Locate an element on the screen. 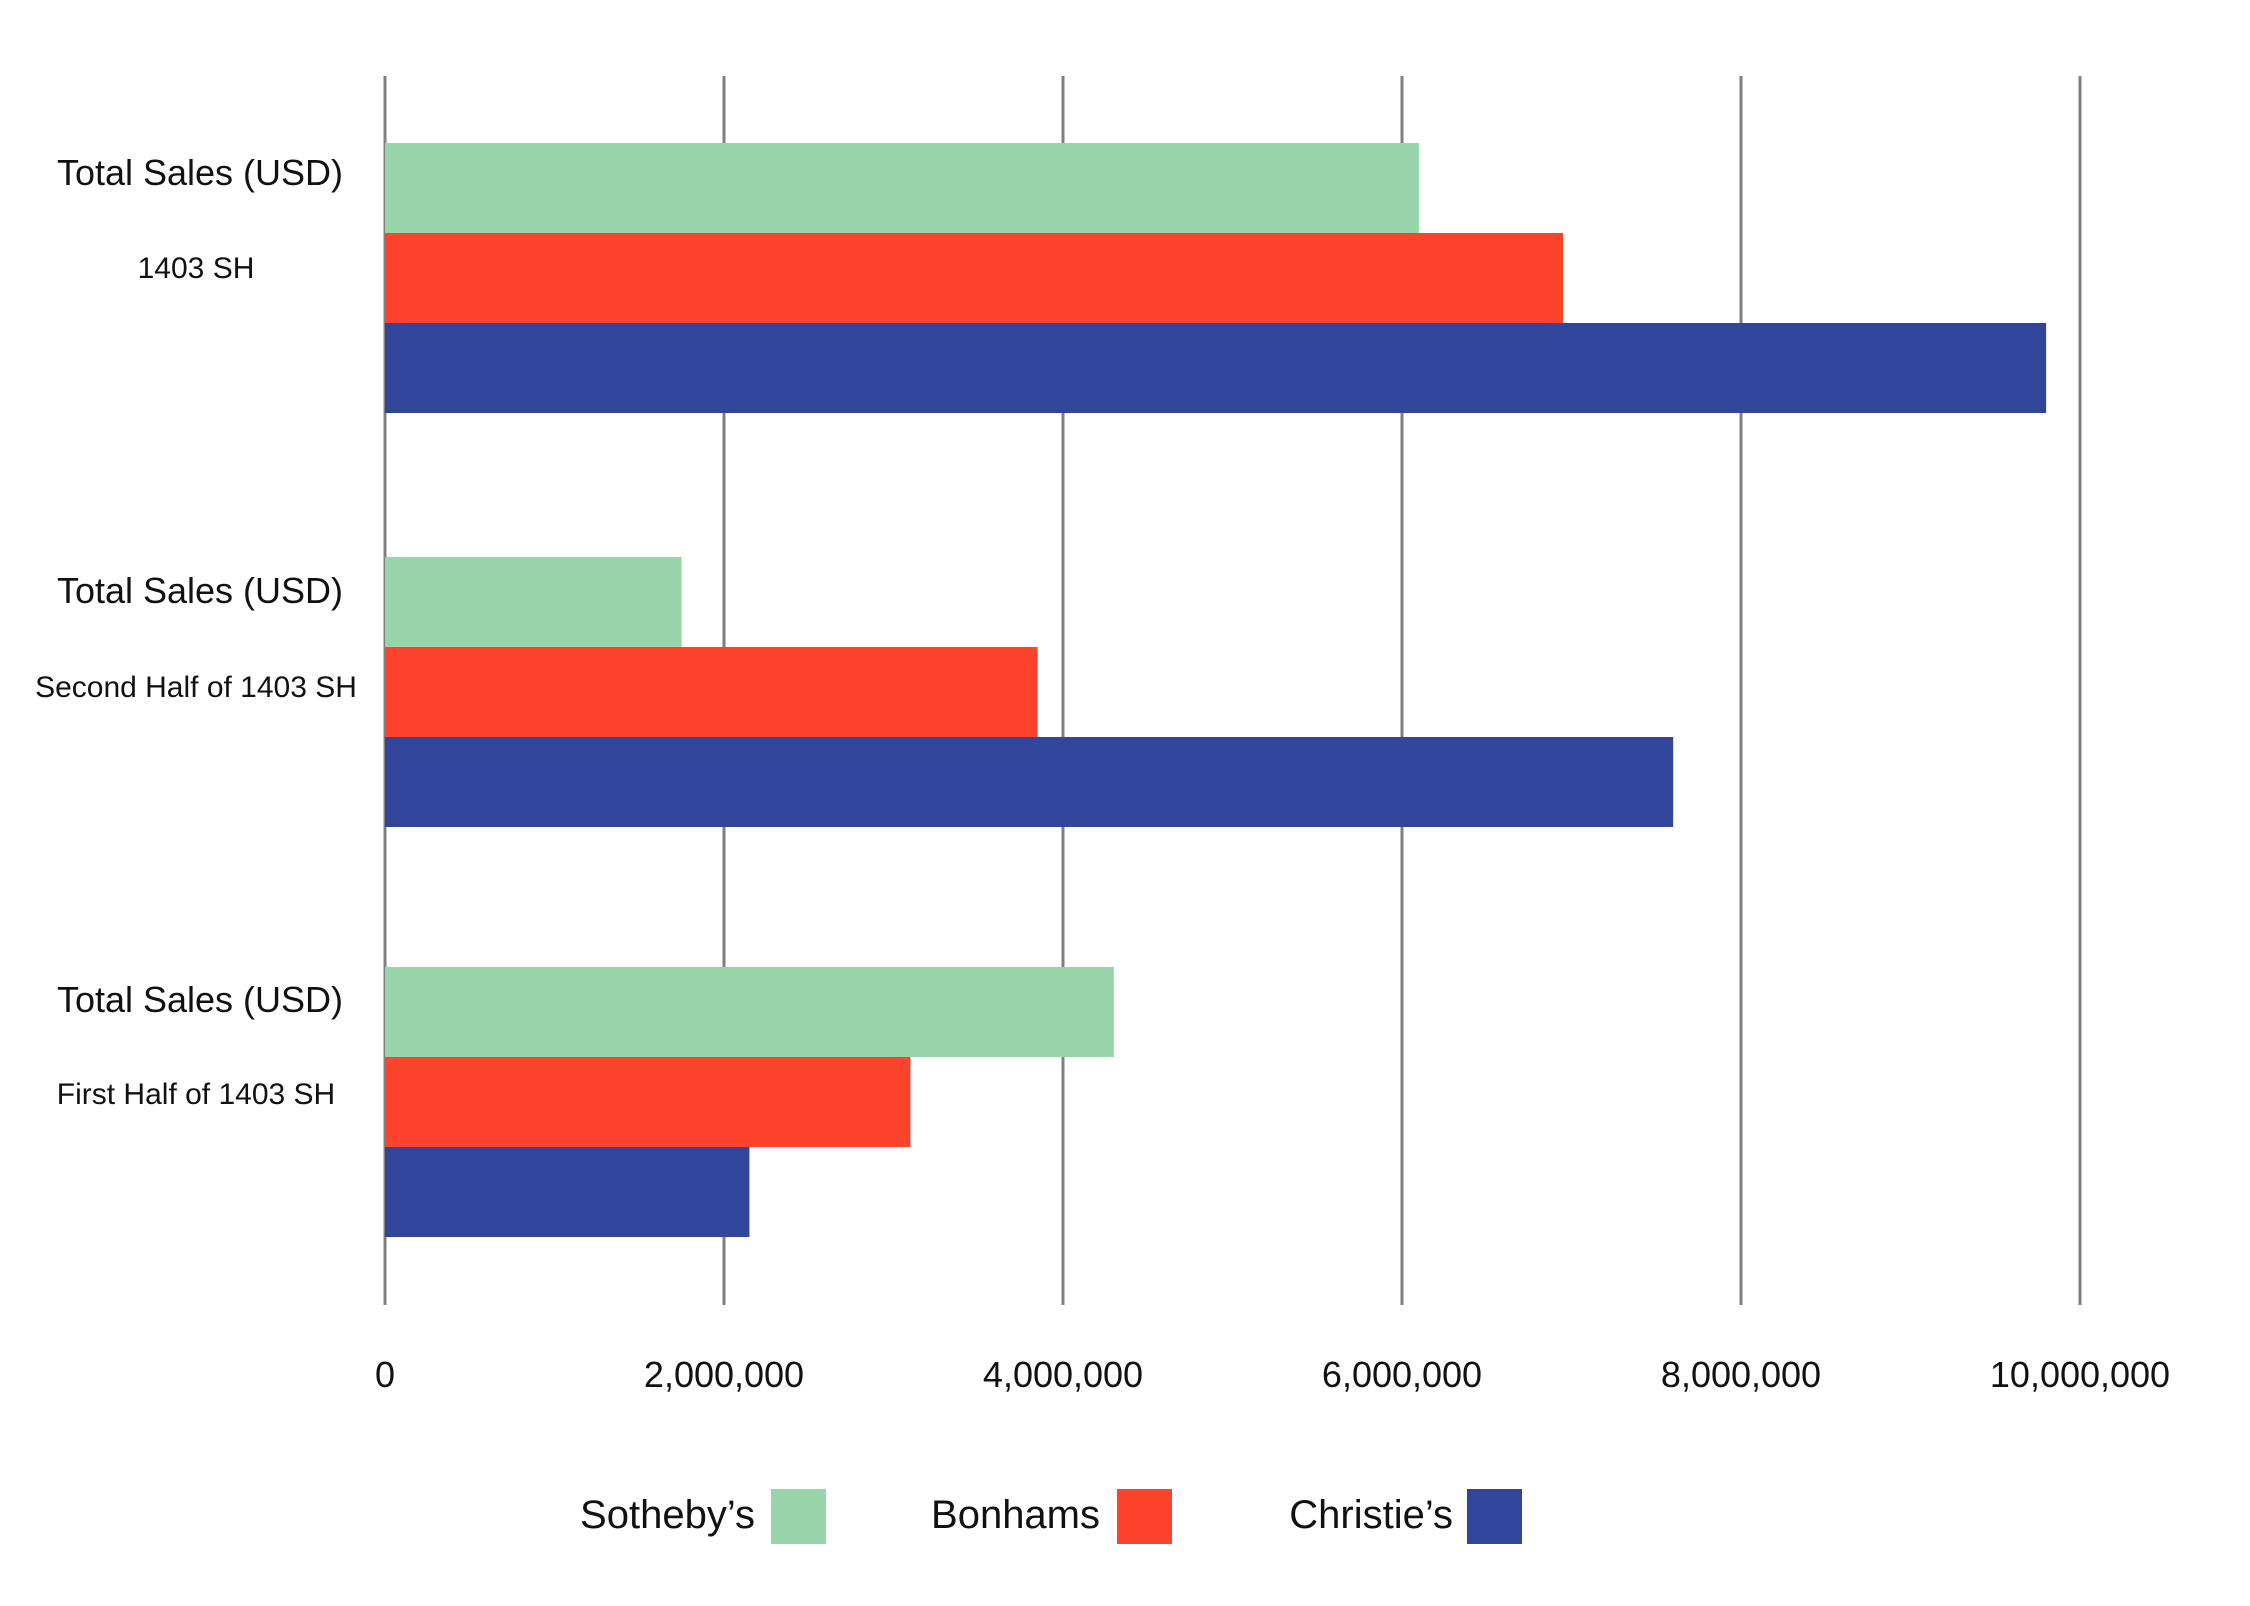 Image resolution: width=2250 pixels, height=1606 pixels. category-subtitle: First Half of 1403 SH is located at coordinates (196, 1094).